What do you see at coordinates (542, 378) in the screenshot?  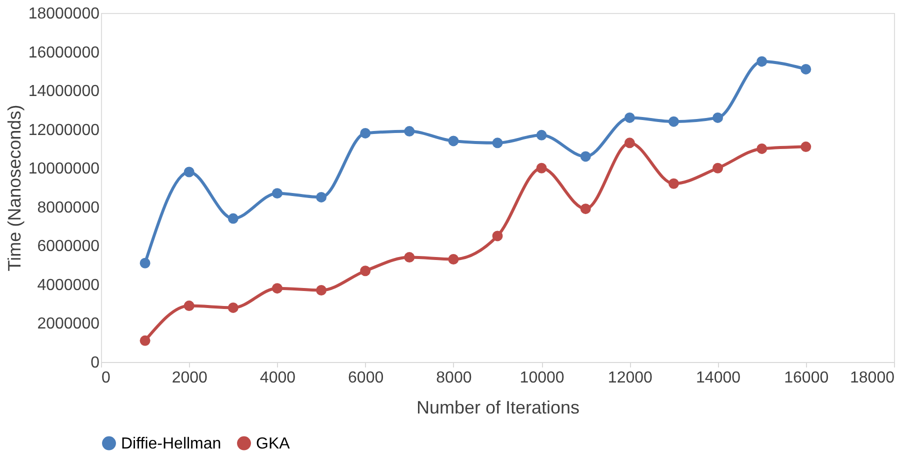 I see `x-tick-label: 10000` at bounding box center [542, 378].